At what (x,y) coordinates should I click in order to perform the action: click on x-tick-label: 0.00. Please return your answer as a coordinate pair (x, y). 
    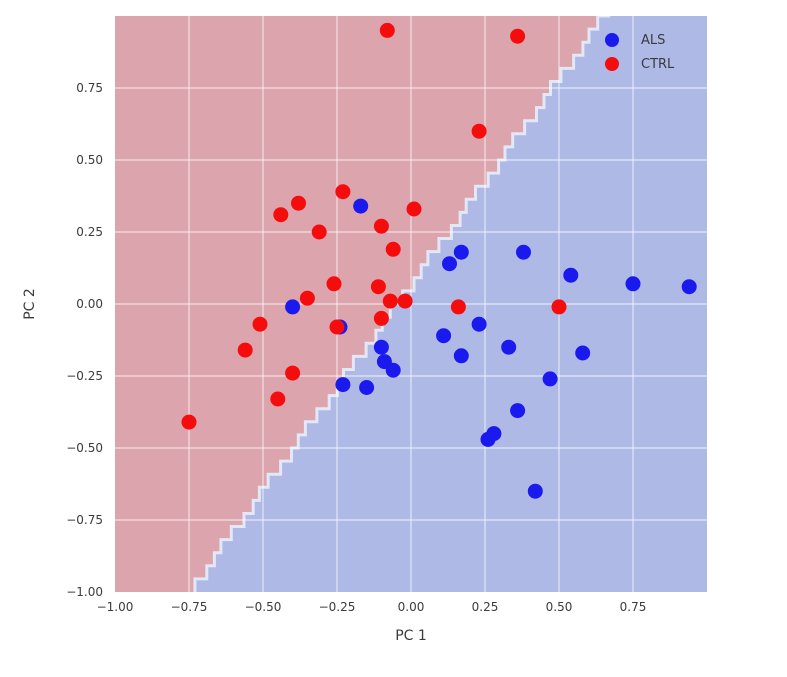
    Looking at the image, I should click on (411, 607).